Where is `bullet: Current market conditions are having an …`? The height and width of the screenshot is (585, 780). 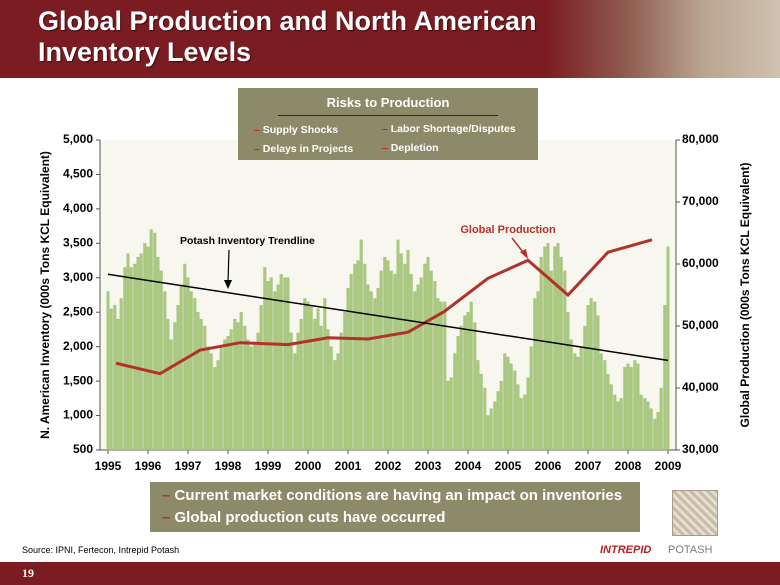 bullet: Current market conditions are having an … is located at coordinates (392, 495).